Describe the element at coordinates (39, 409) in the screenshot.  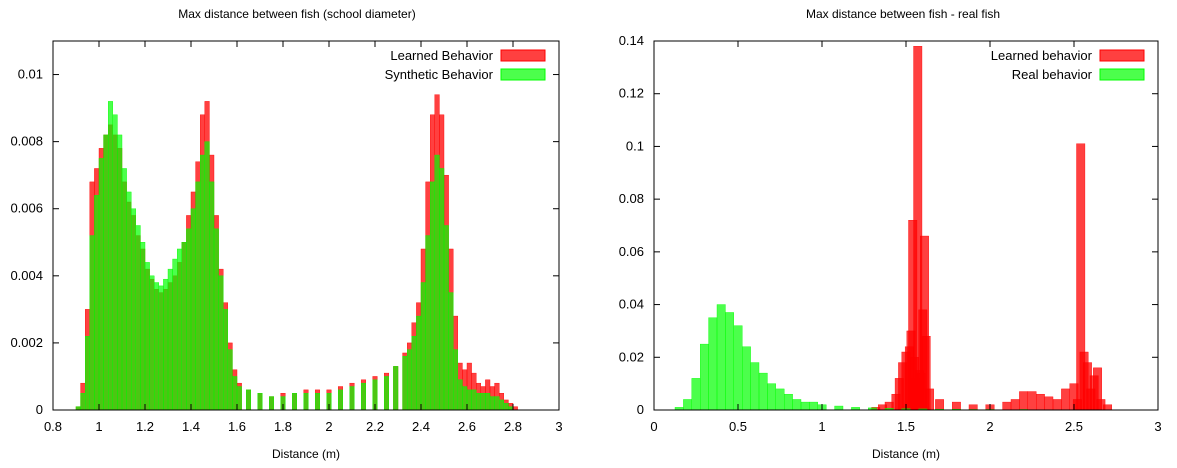
I see `y-tick-label: 0` at that location.